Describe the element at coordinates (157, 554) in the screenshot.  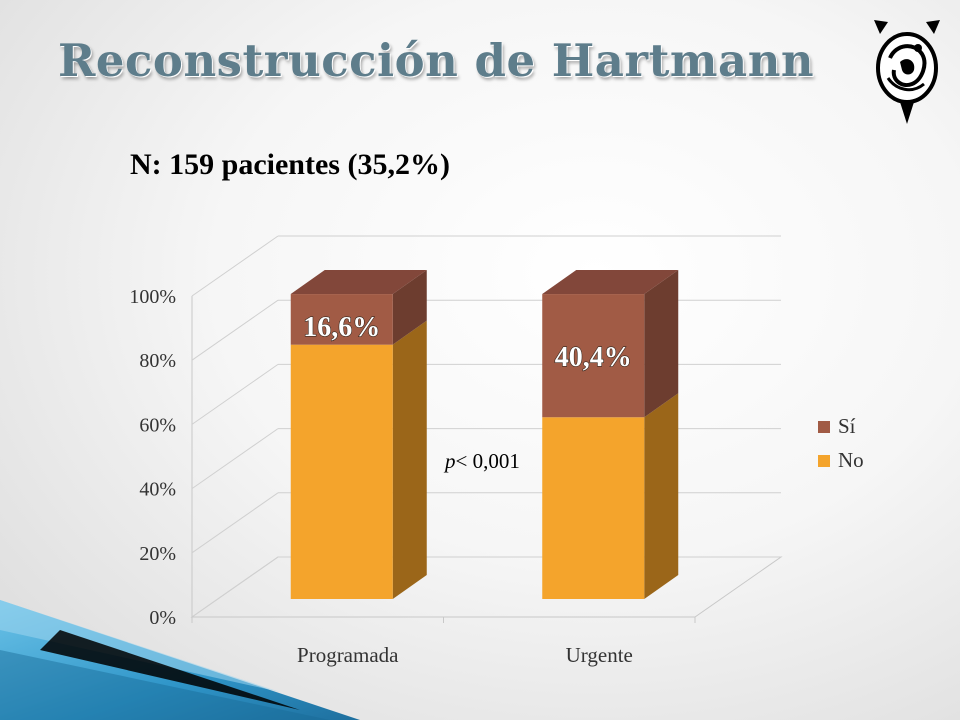
I see `y-tick-label: 20%` at that location.